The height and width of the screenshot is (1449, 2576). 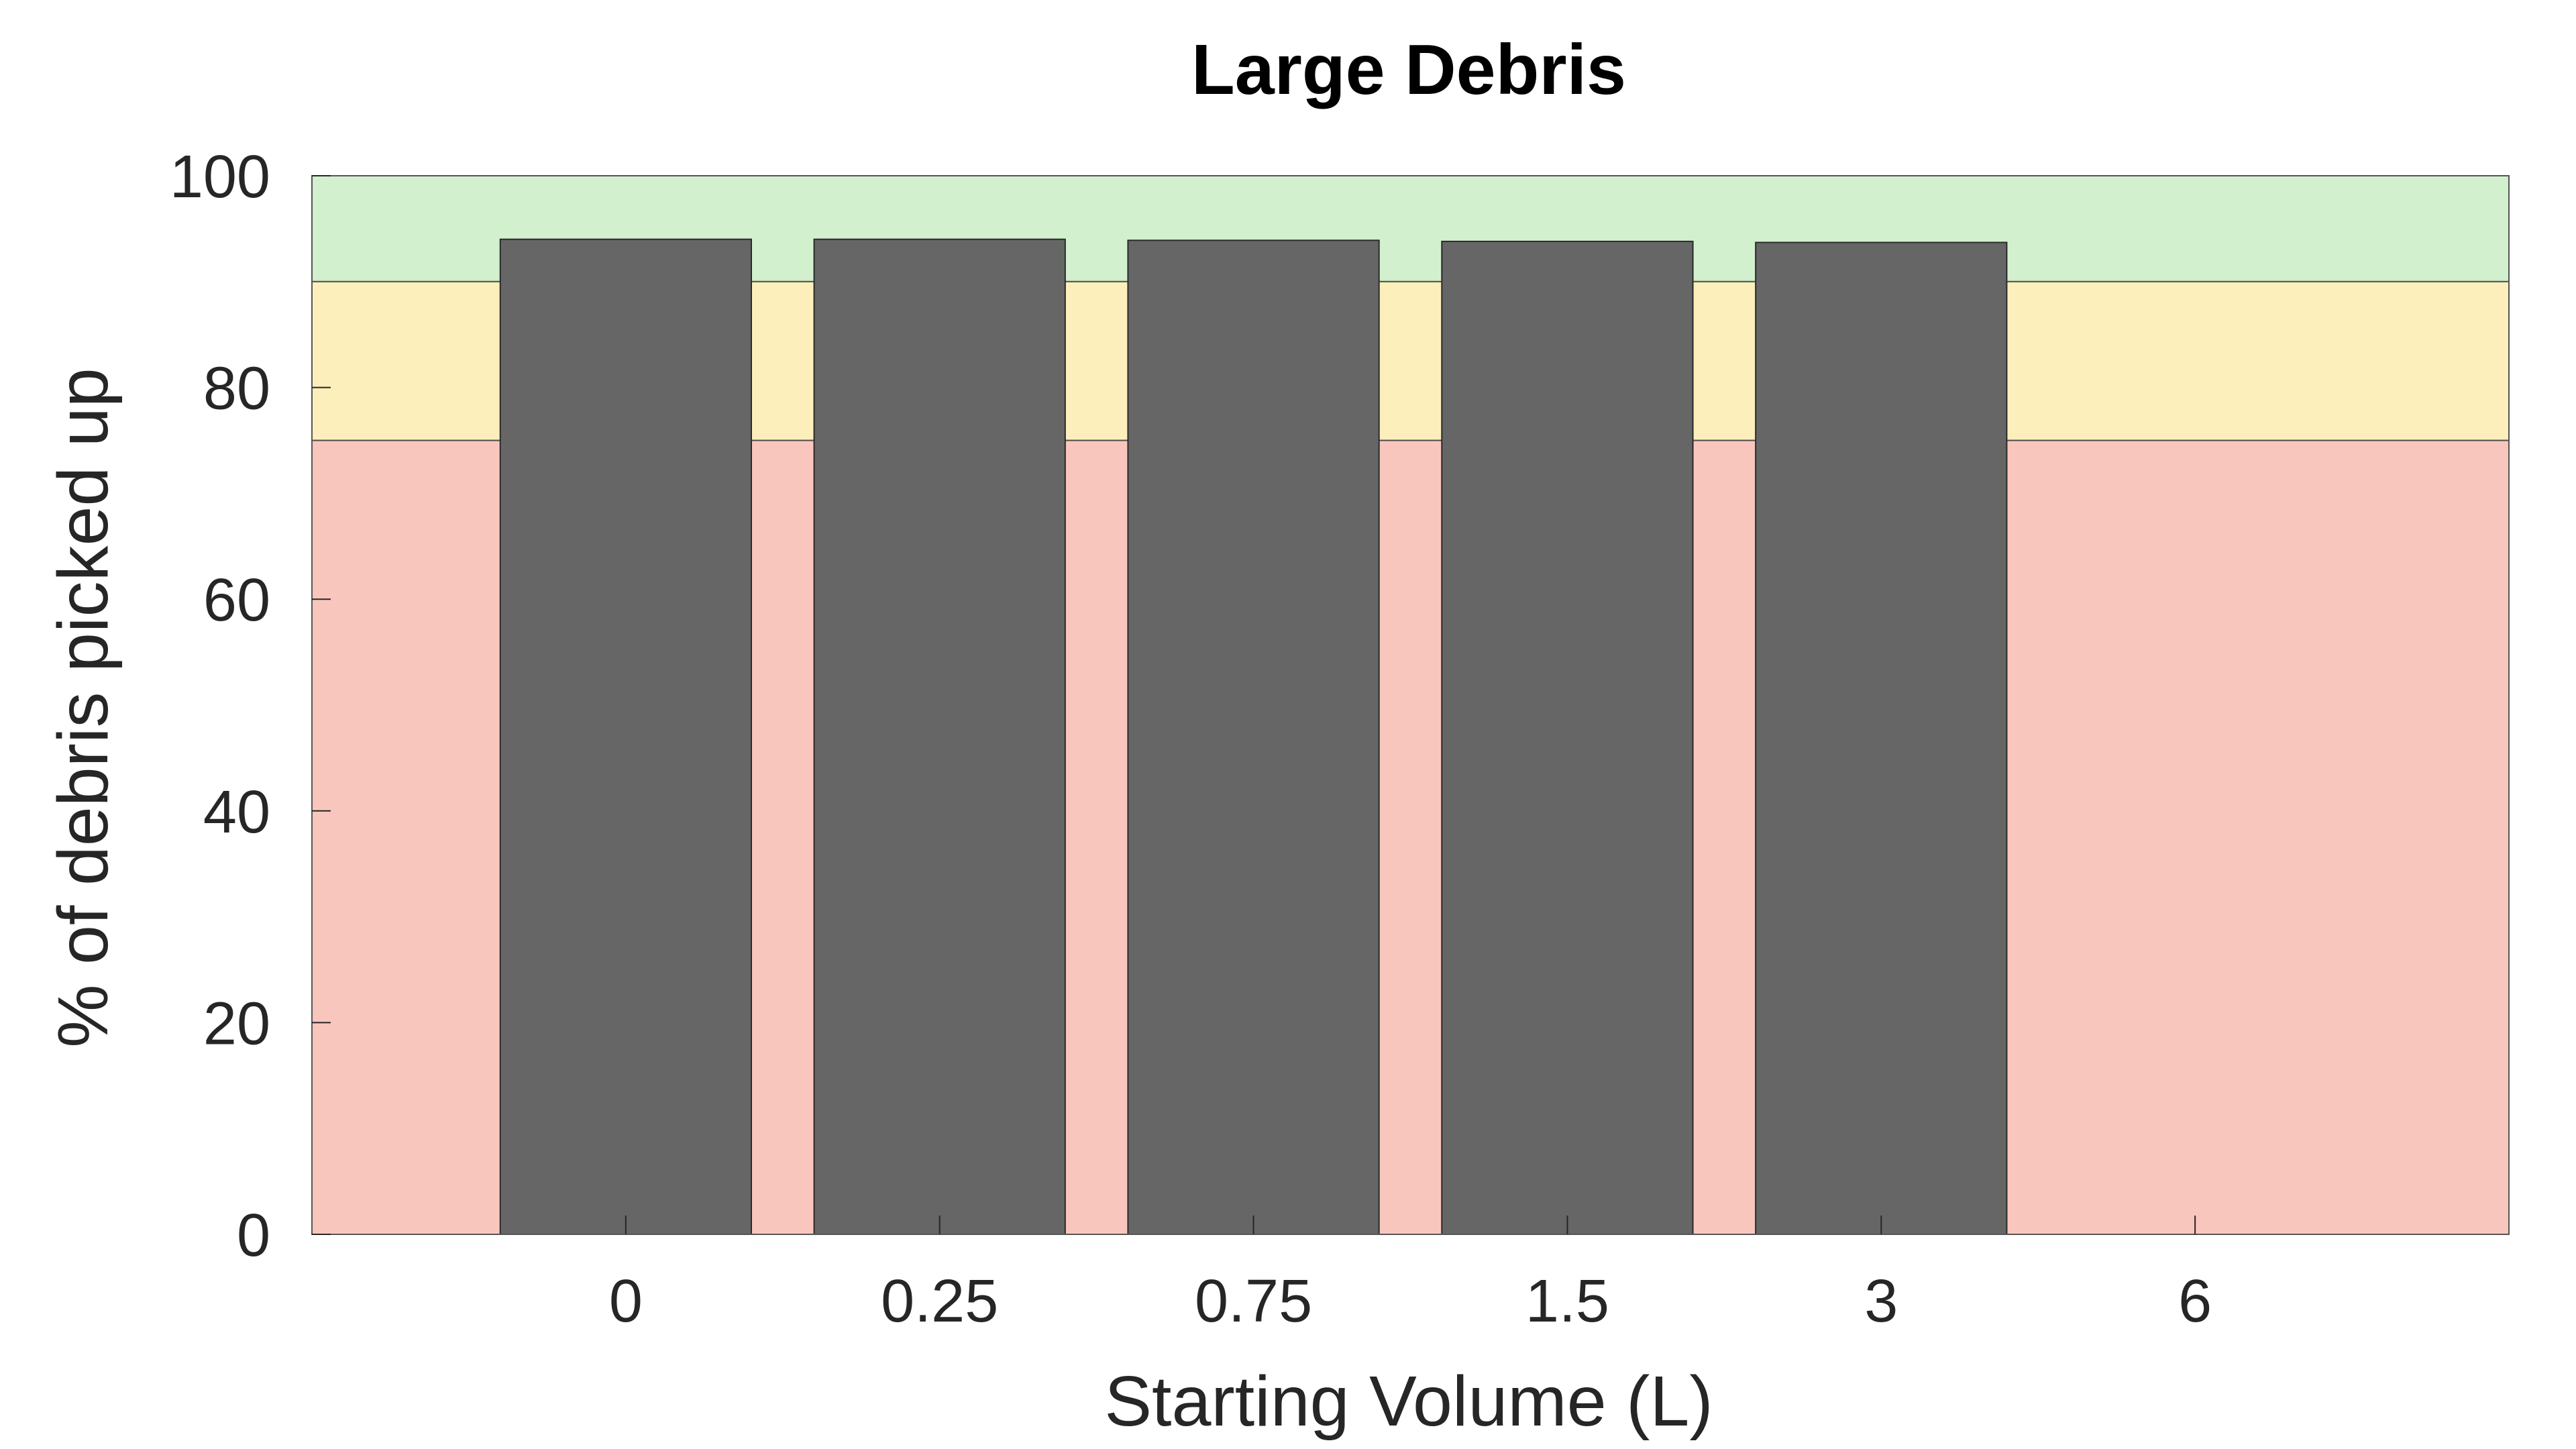 What do you see at coordinates (1408, 1401) in the screenshot?
I see `x-axis-label: Starting Volume (L)` at bounding box center [1408, 1401].